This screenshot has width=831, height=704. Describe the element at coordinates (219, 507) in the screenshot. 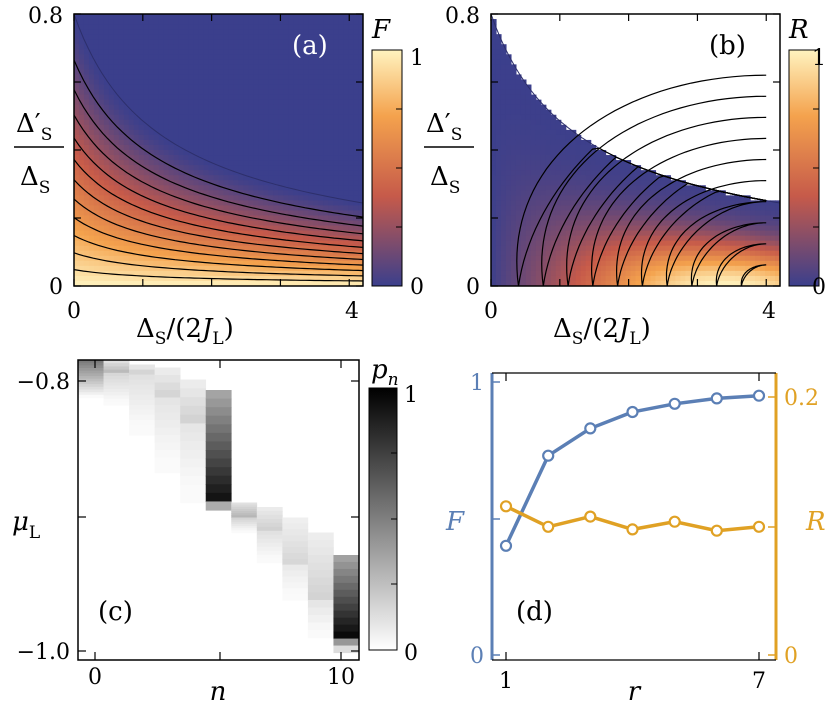

I see `columns-c` at that location.